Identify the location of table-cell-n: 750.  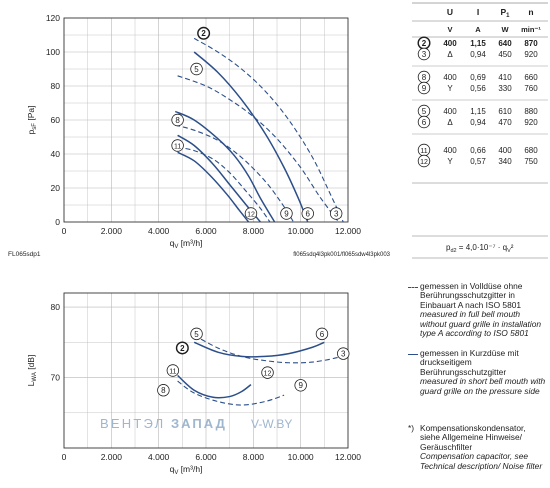
(531, 161).